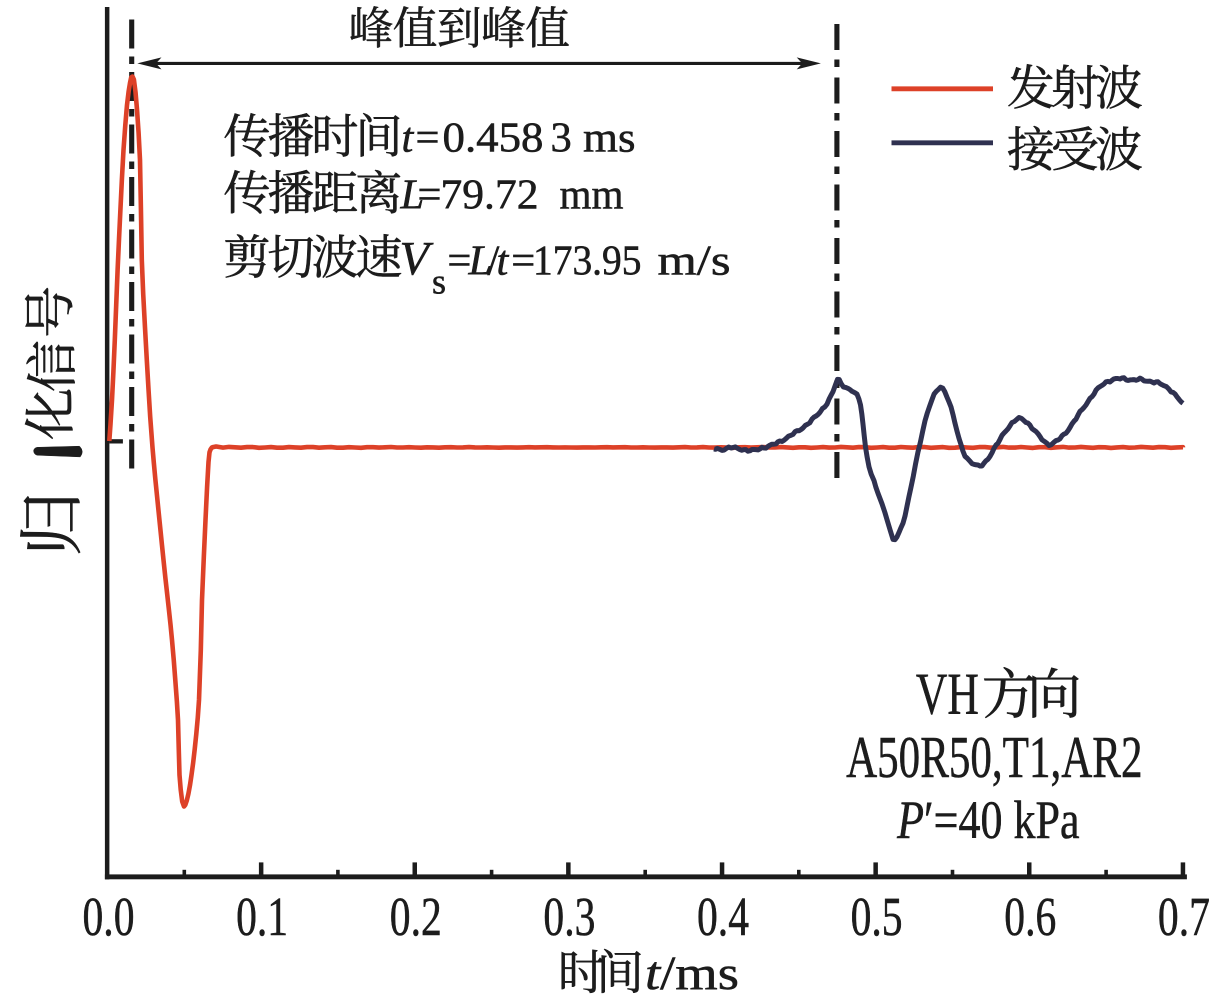  I want to click on svg-text: mm, so click(592, 195).